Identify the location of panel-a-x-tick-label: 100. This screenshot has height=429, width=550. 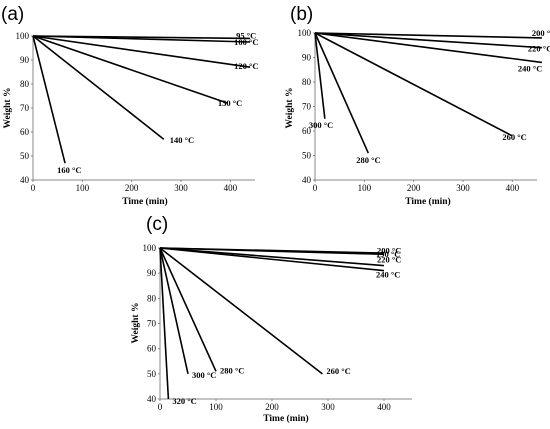
(83, 188).